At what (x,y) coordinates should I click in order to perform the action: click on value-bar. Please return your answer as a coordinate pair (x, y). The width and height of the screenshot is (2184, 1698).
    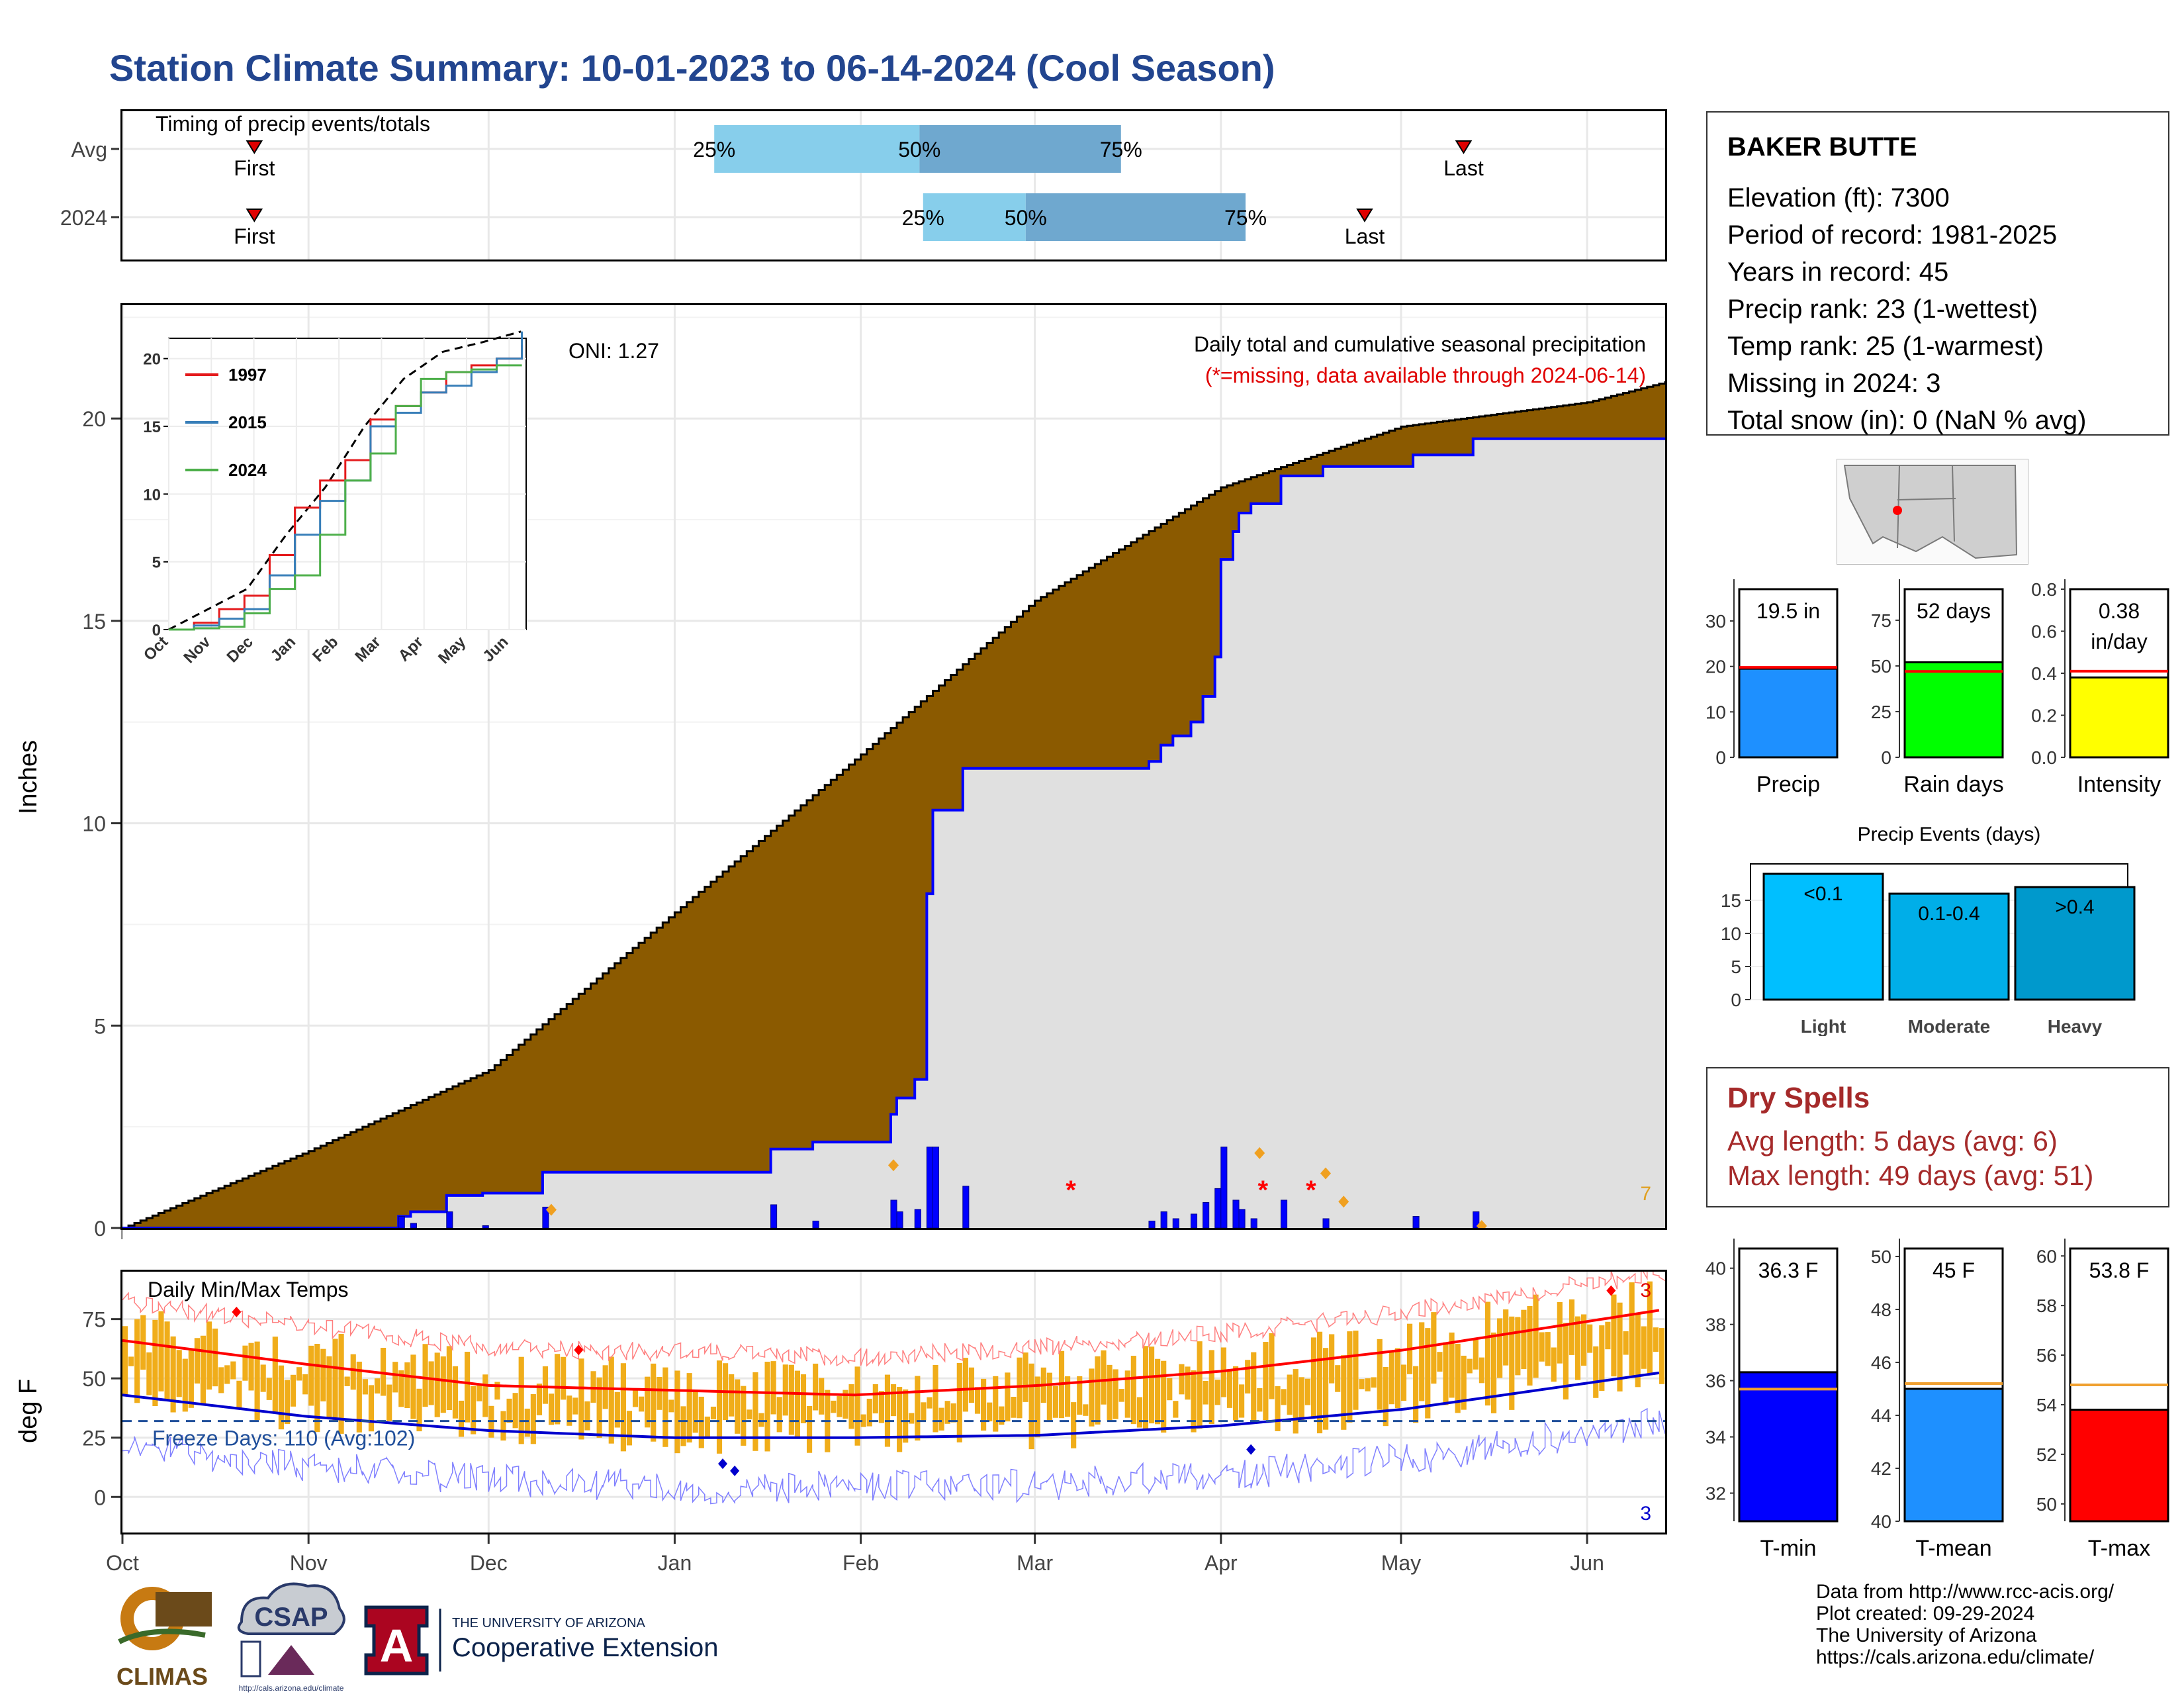
    Looking at the image, I should click on (1789, 1447).